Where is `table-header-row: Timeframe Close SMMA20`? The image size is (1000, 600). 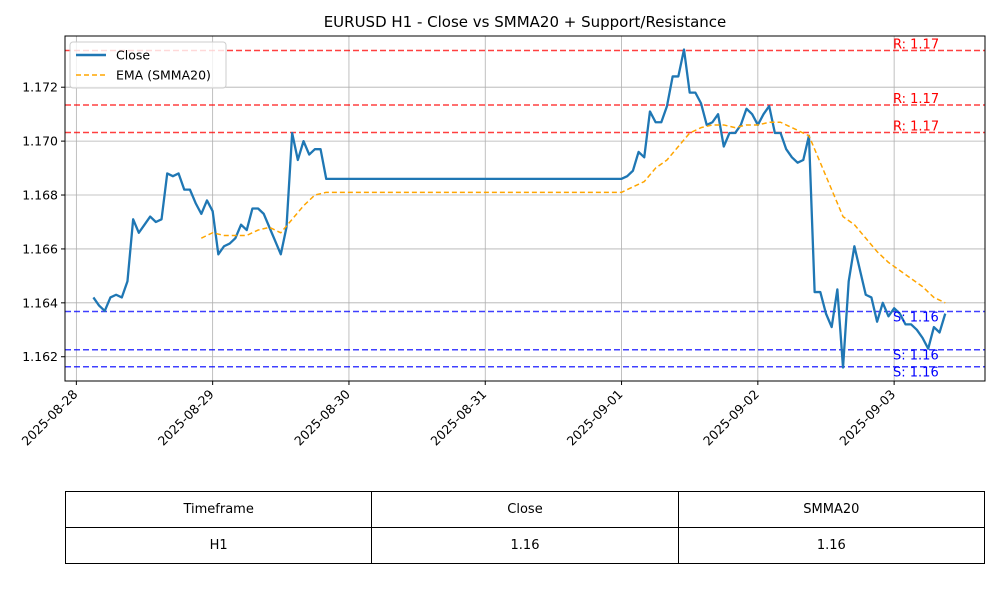 table-header-row: Timeframe Close SMMA20 is located at coordinates (525, 509).